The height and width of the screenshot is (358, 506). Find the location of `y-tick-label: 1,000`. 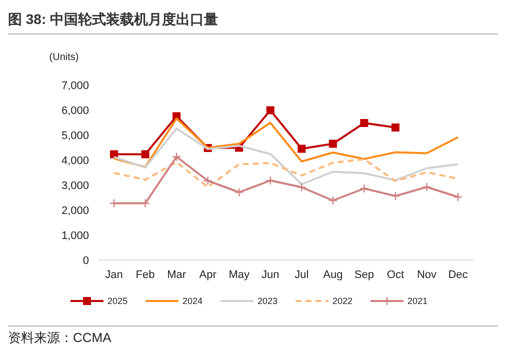

y-tick-label: 1,000 is located at coordinates (75, 236).